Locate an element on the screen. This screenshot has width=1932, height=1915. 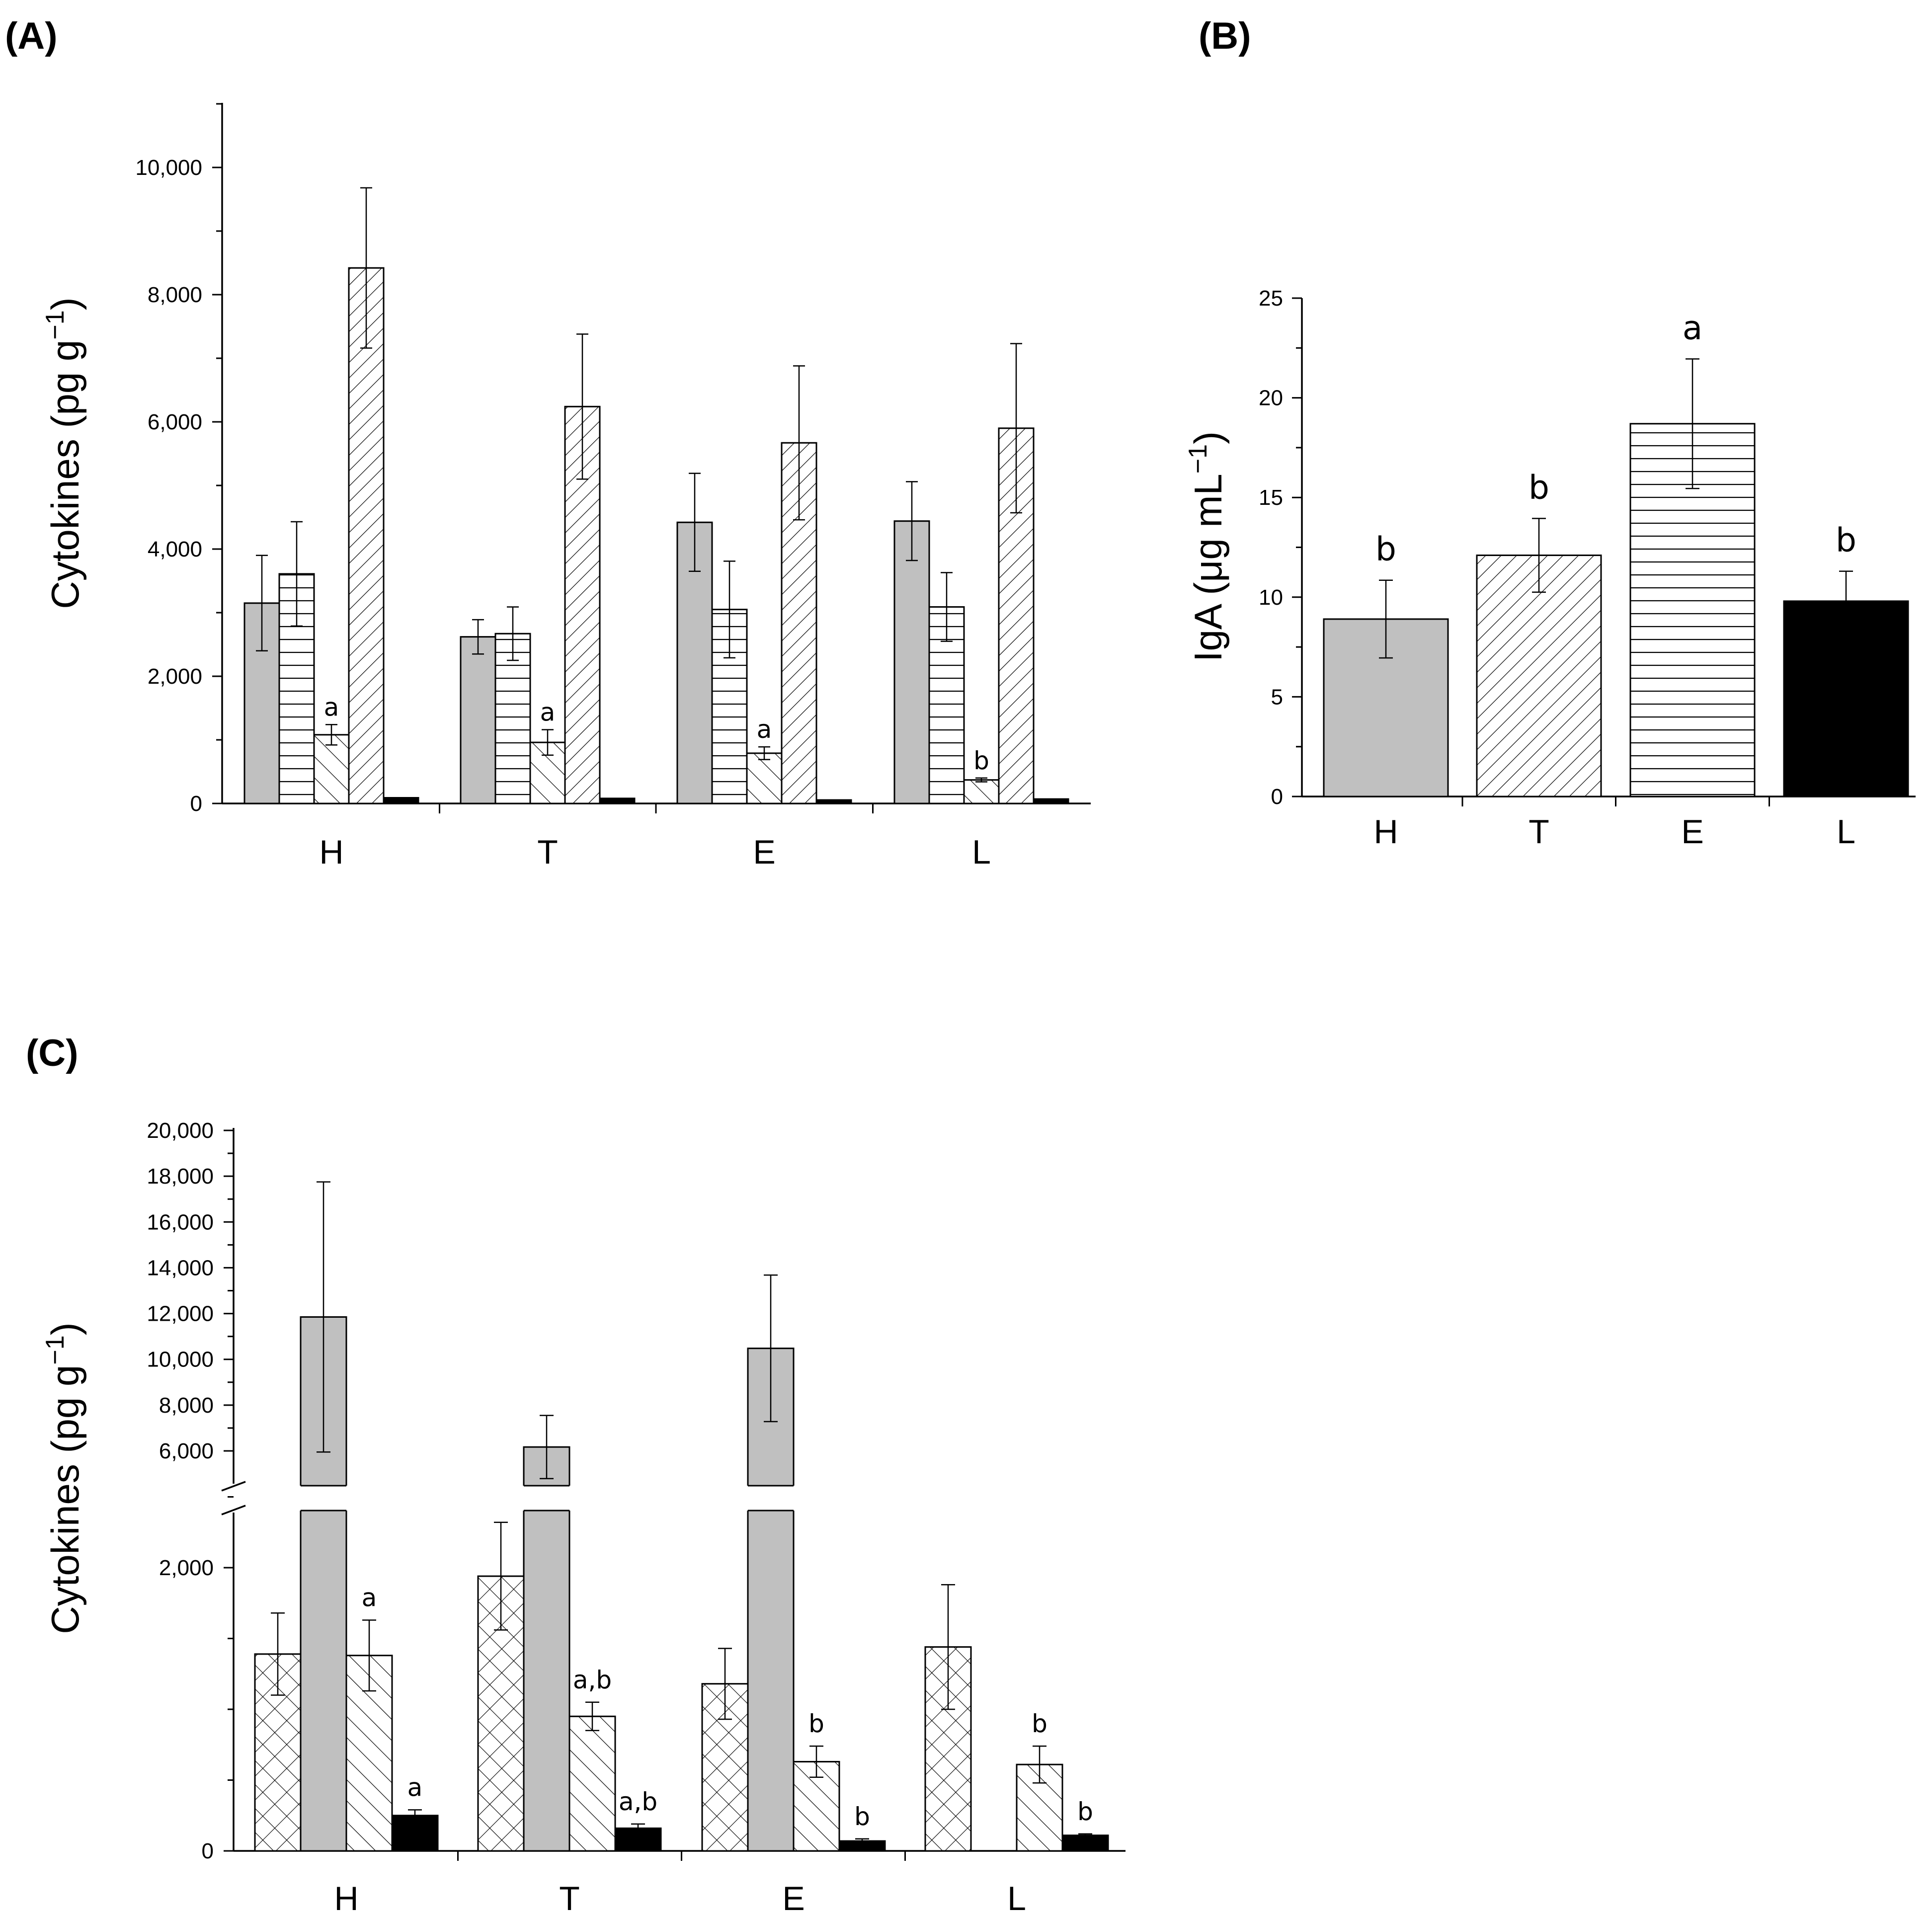
a-y-tick-label: 2,000 is located at coordinates (175, 676).